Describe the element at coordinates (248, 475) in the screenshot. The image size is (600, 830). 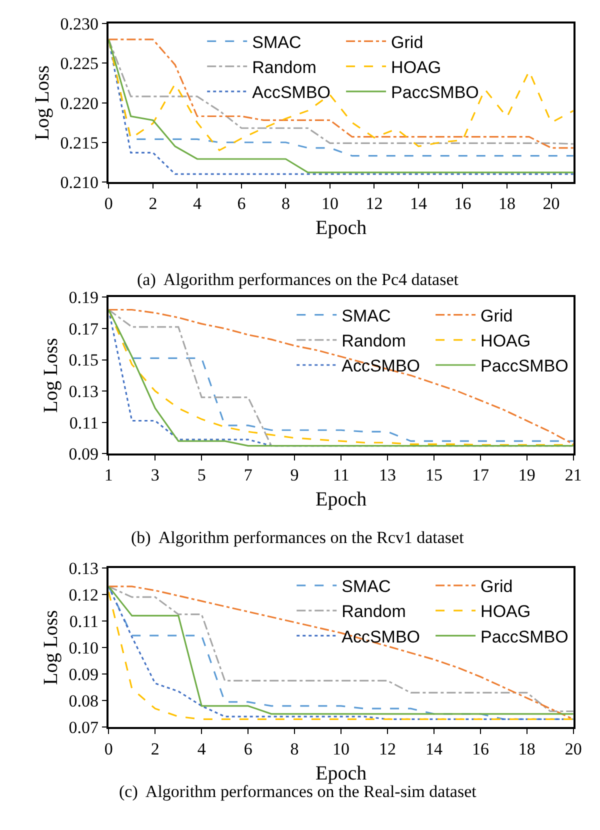
I see `x-tick-label: 7` at that location.